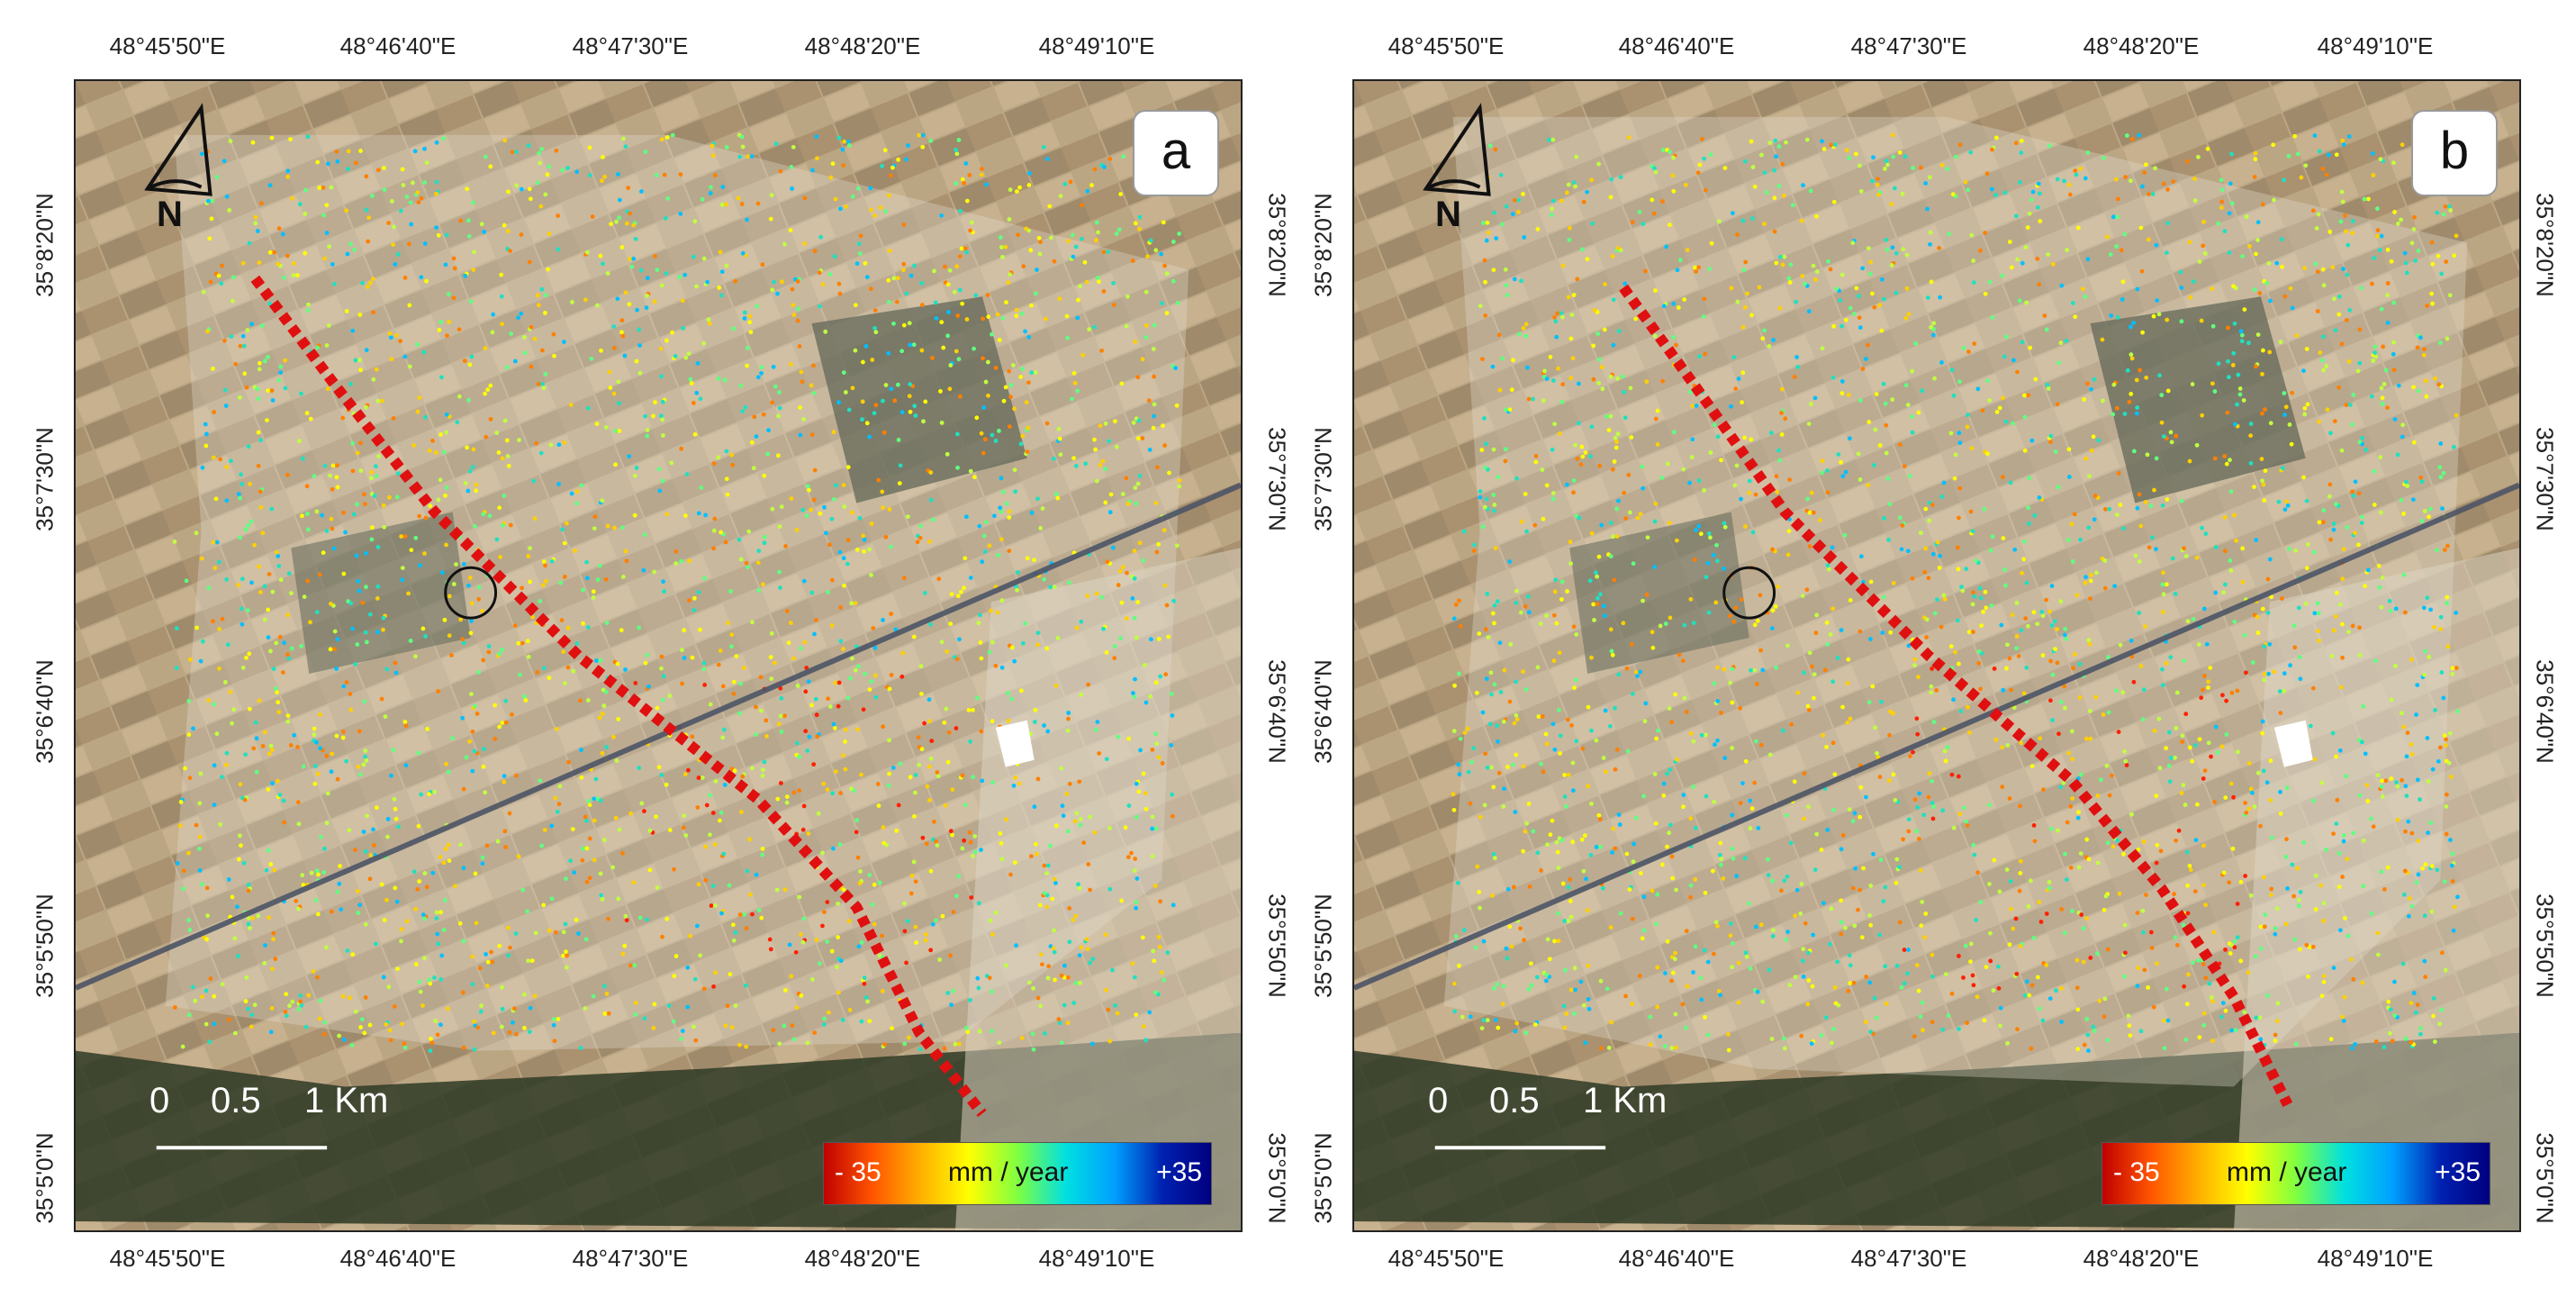 Image resolution: width=2576 pixels, height=1306 pixels. Describe the element at coordinates (1008, 1172) in the screenshot. I see `legend-unit: mm / year` at that location.